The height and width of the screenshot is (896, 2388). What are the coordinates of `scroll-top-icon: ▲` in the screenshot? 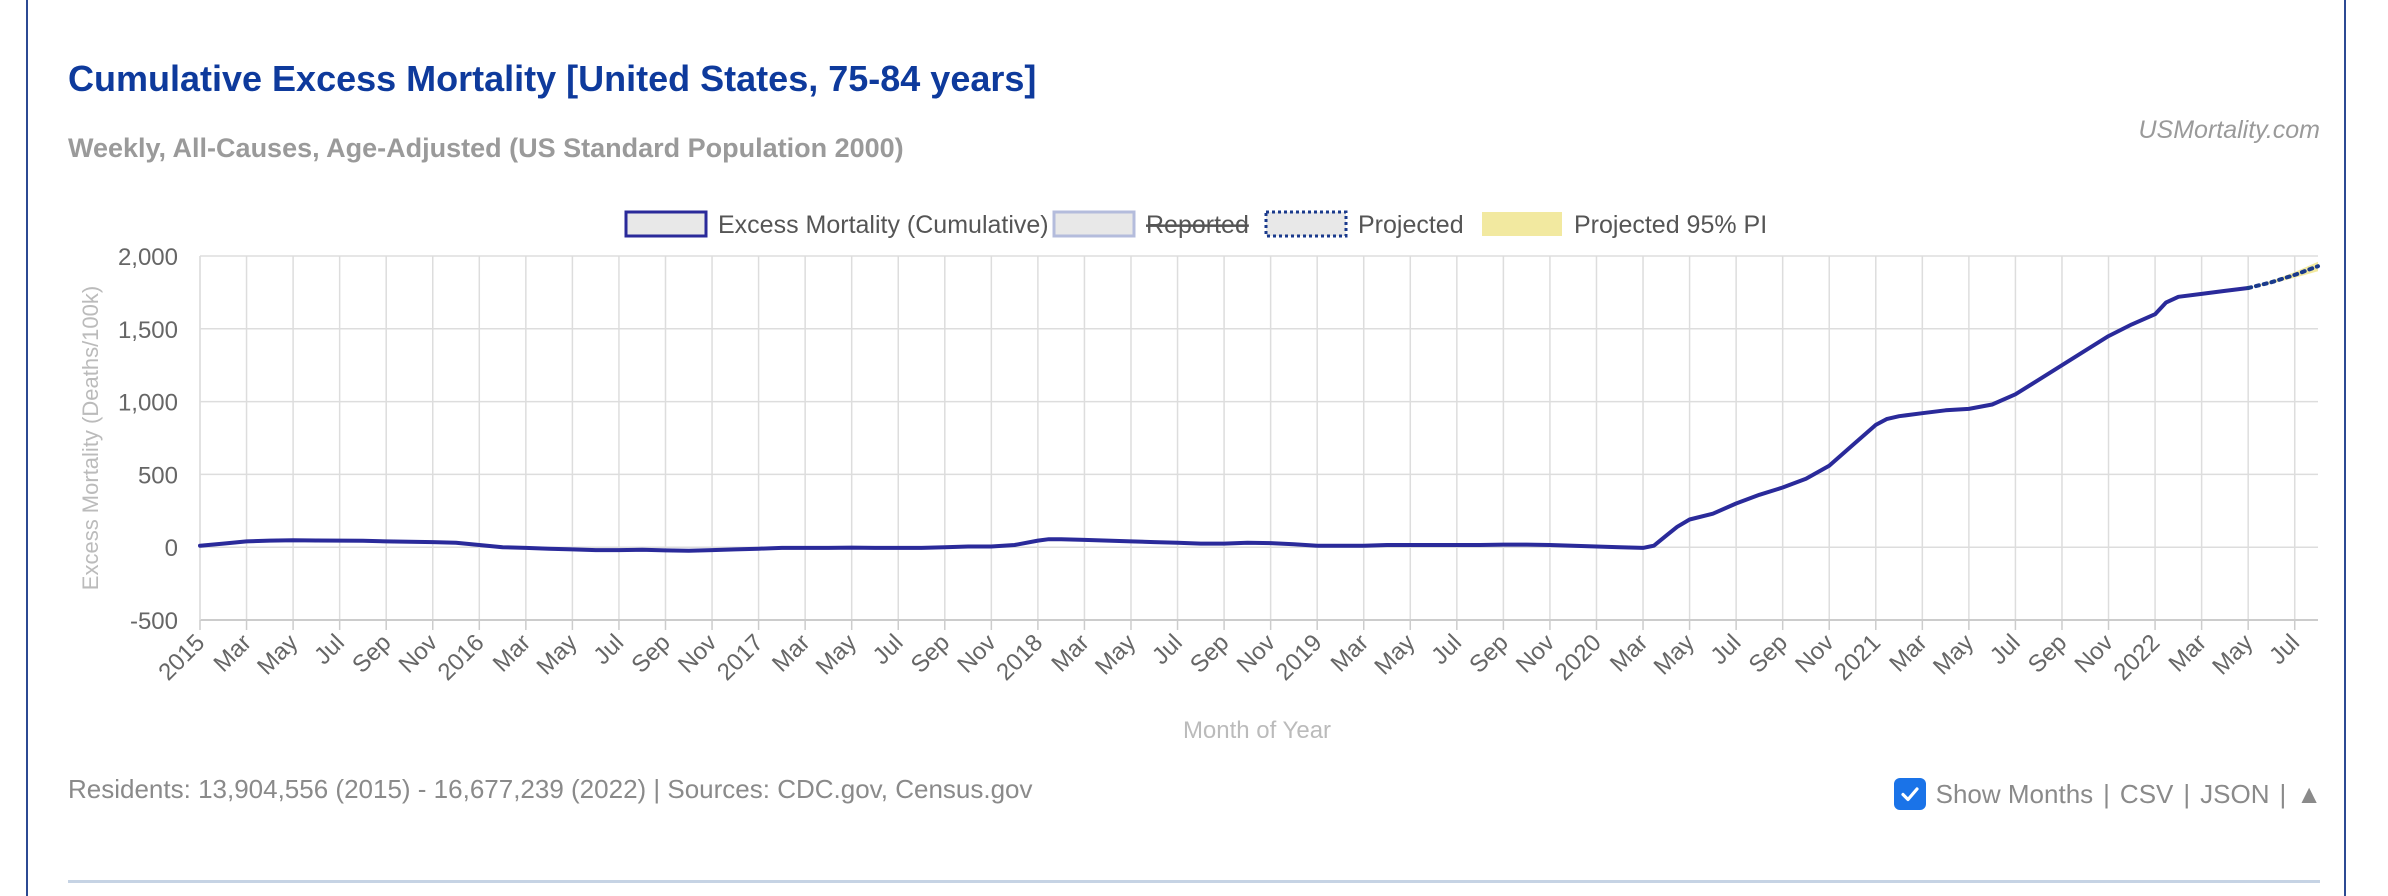 It's located at (2309, 793).